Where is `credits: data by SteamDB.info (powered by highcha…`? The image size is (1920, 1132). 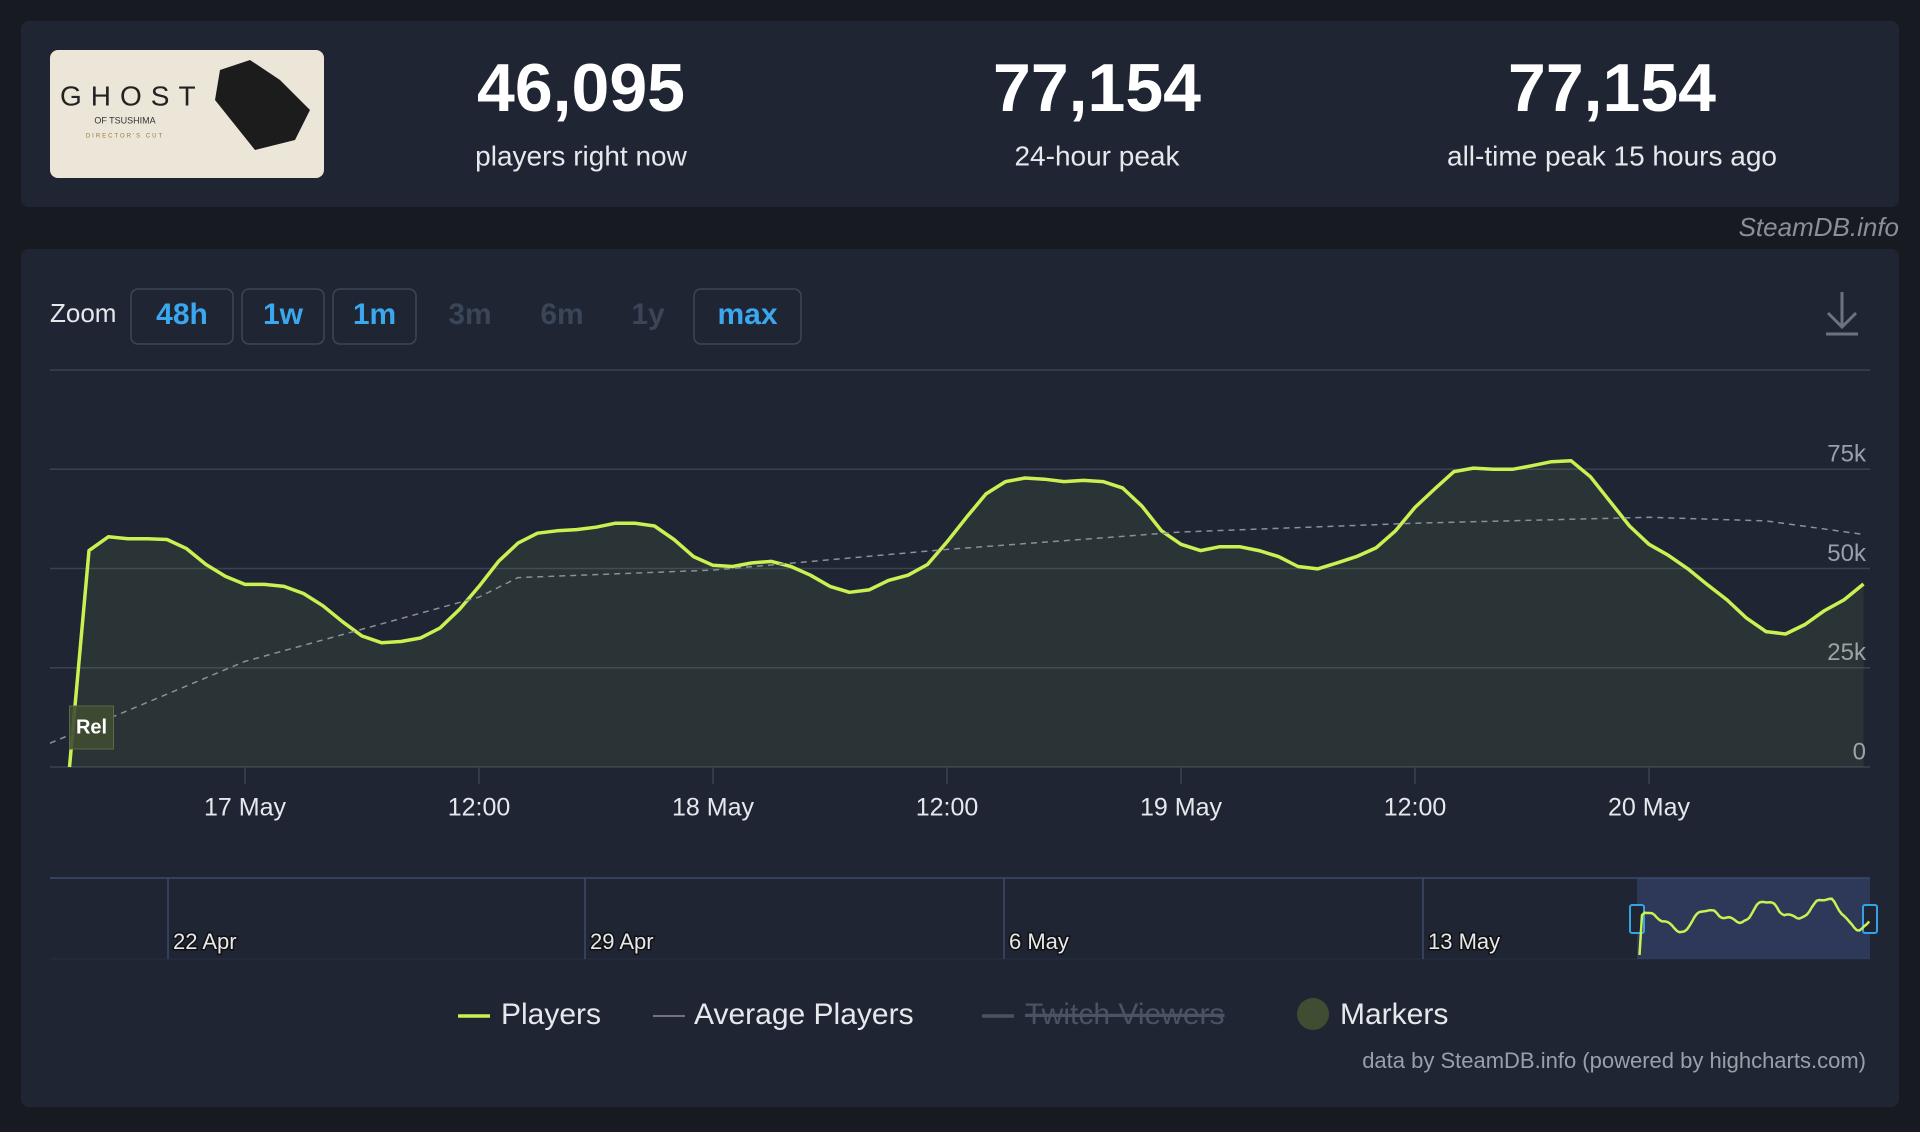 credits: data by SteamDB.info (powered by highcha… is located at coordinates (1614, 1060).